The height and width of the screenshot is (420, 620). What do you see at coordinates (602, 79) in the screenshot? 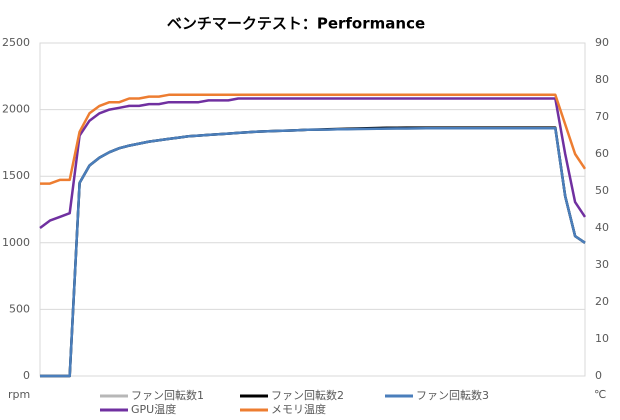
I see `y2-tick-label: 80` at bounding box center [602, 79].